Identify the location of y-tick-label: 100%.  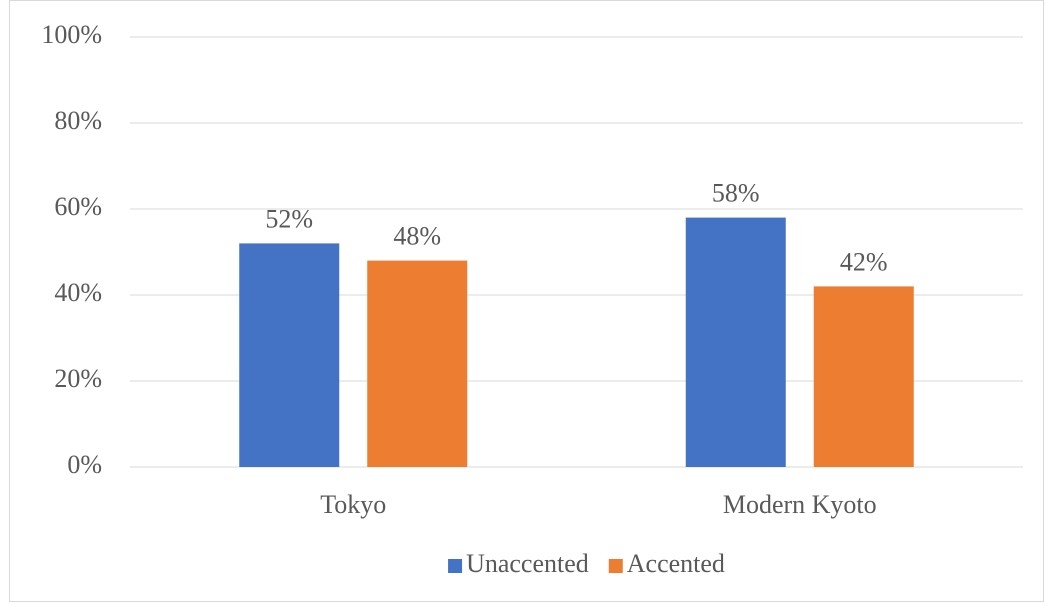
(71, 34).